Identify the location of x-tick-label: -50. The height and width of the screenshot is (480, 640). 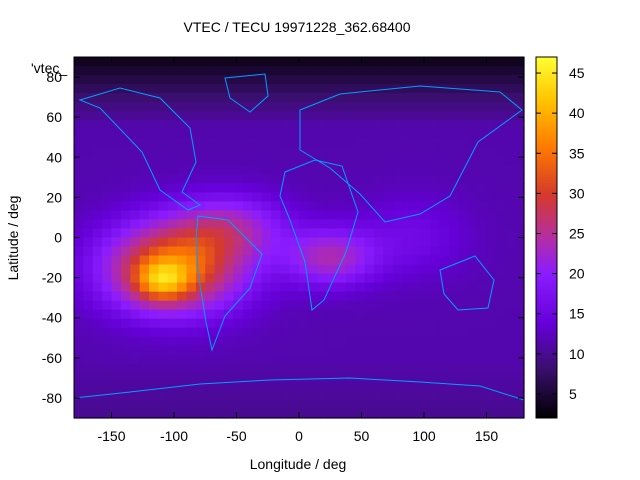
(236, 436).